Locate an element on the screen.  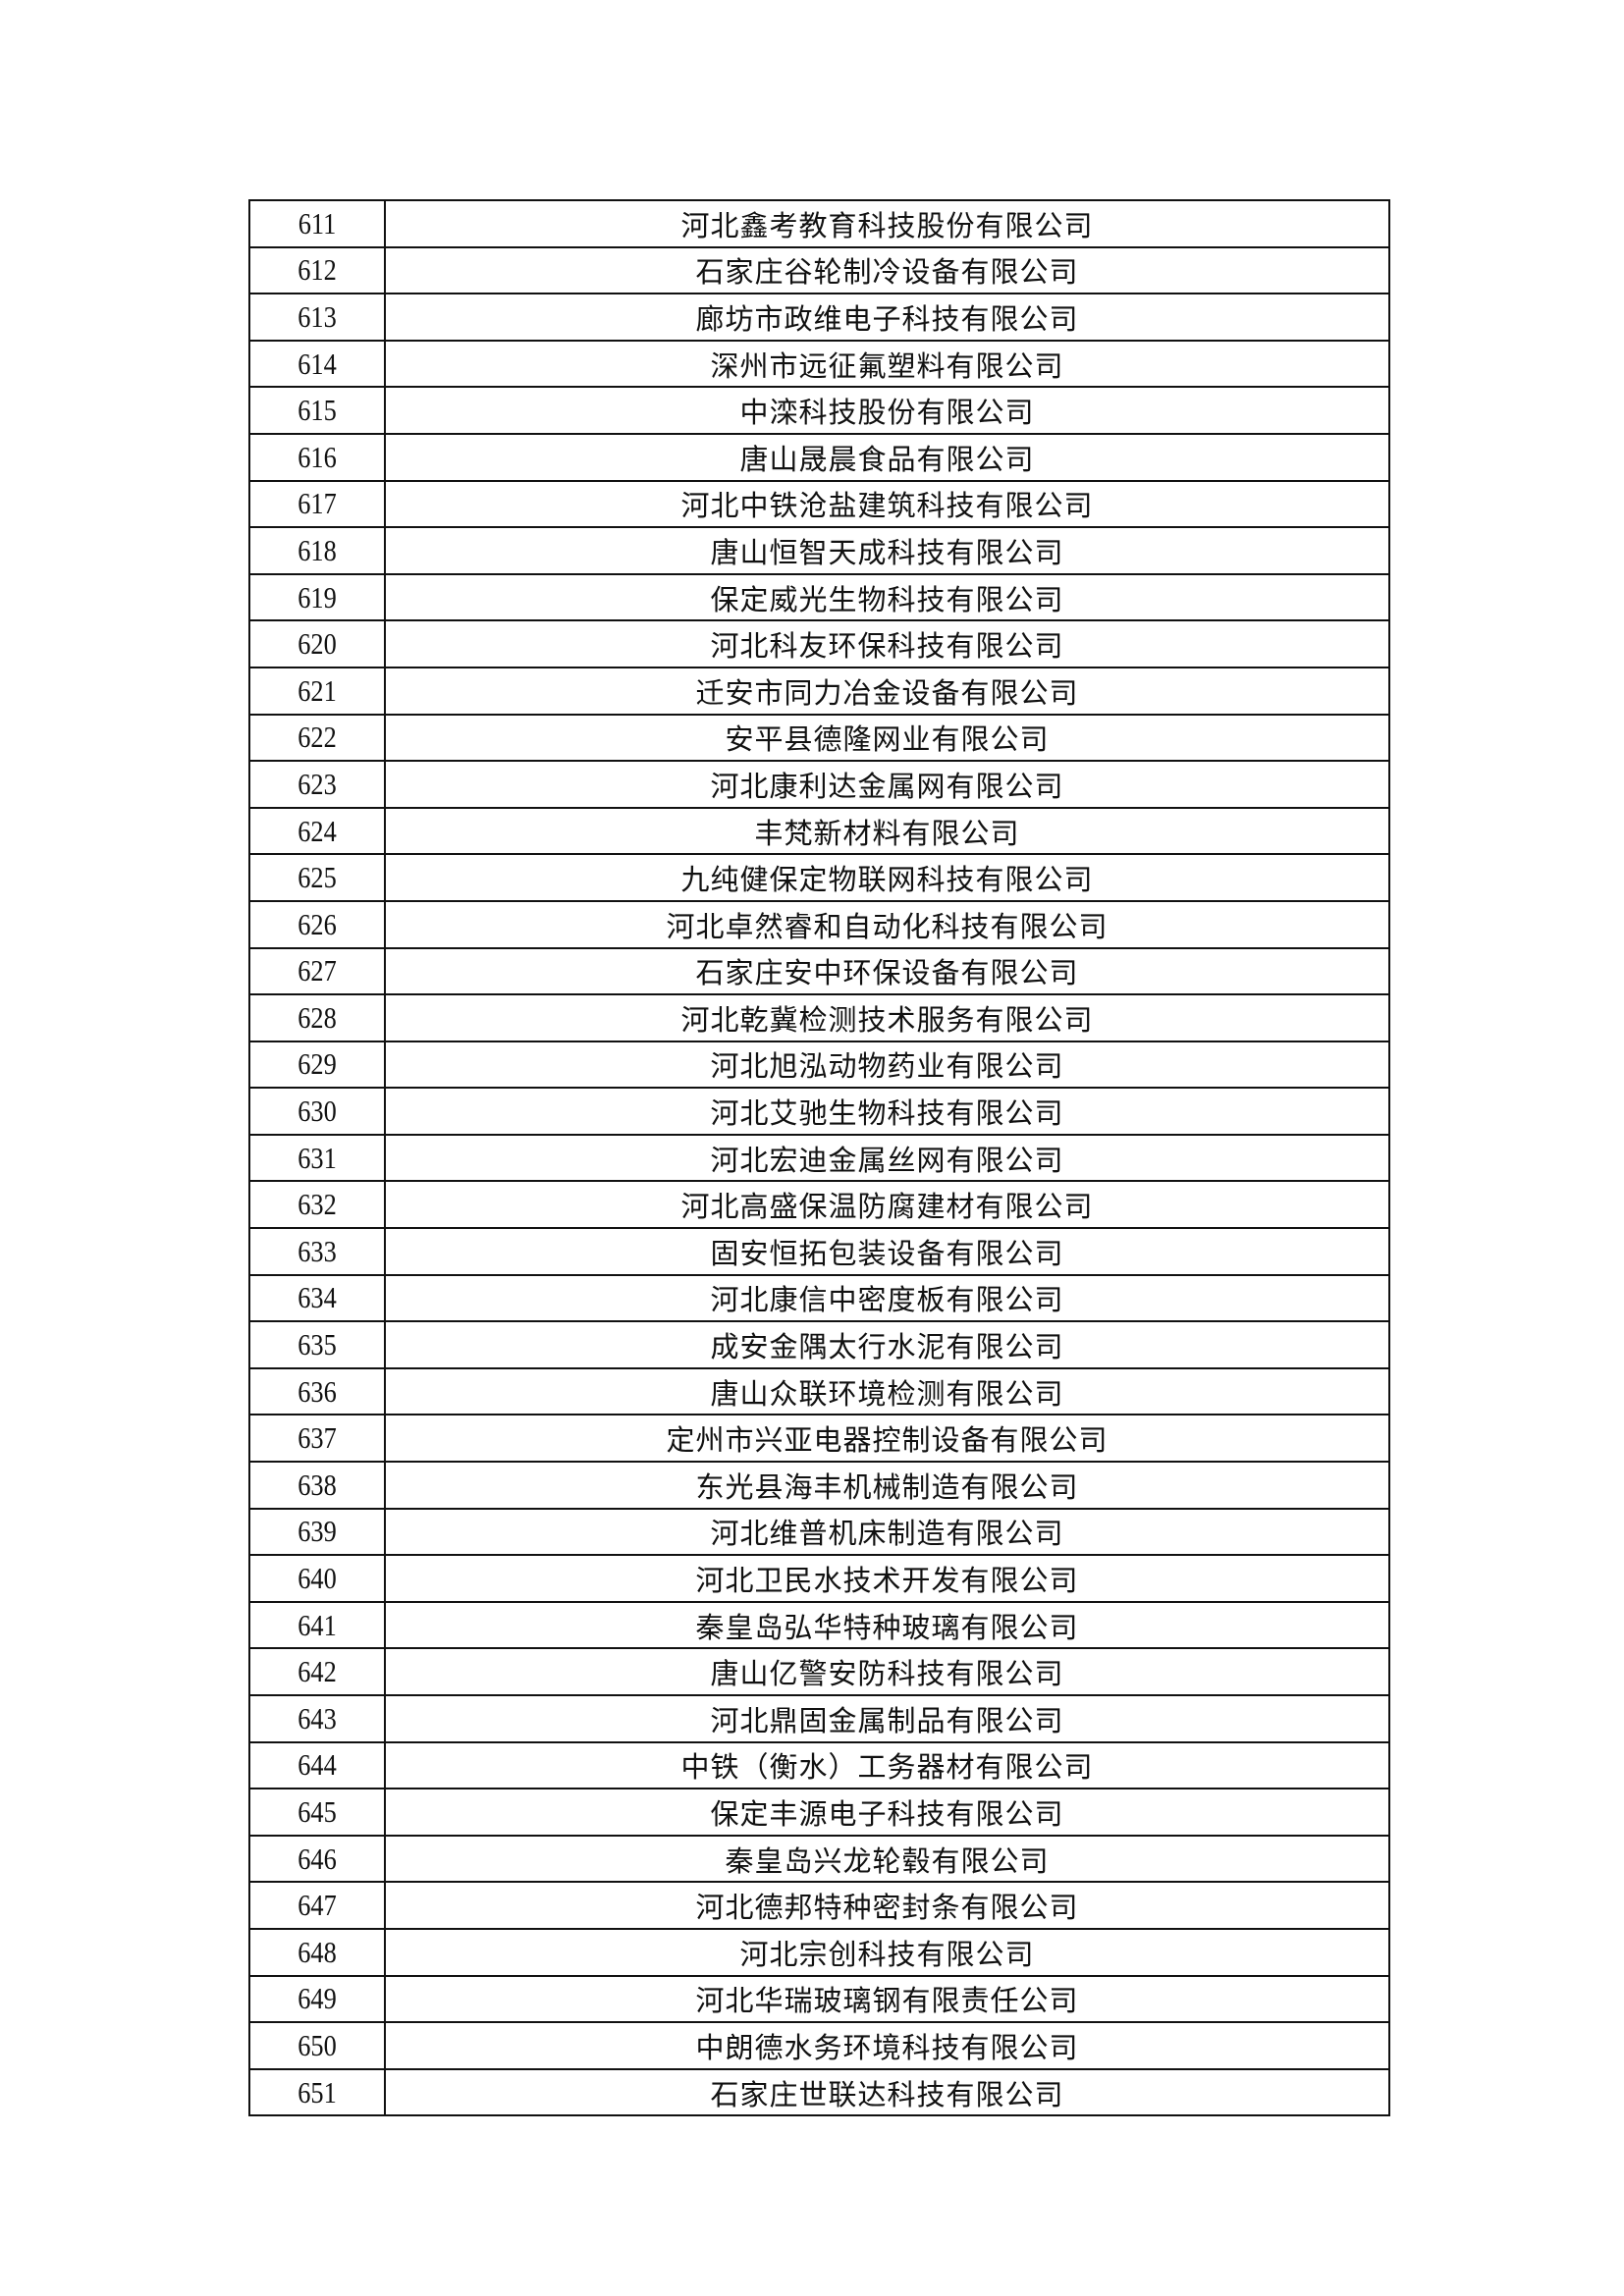
table-row: 633 固安恒拓包装设备有限公司 is located at coordinates (819, 1251).